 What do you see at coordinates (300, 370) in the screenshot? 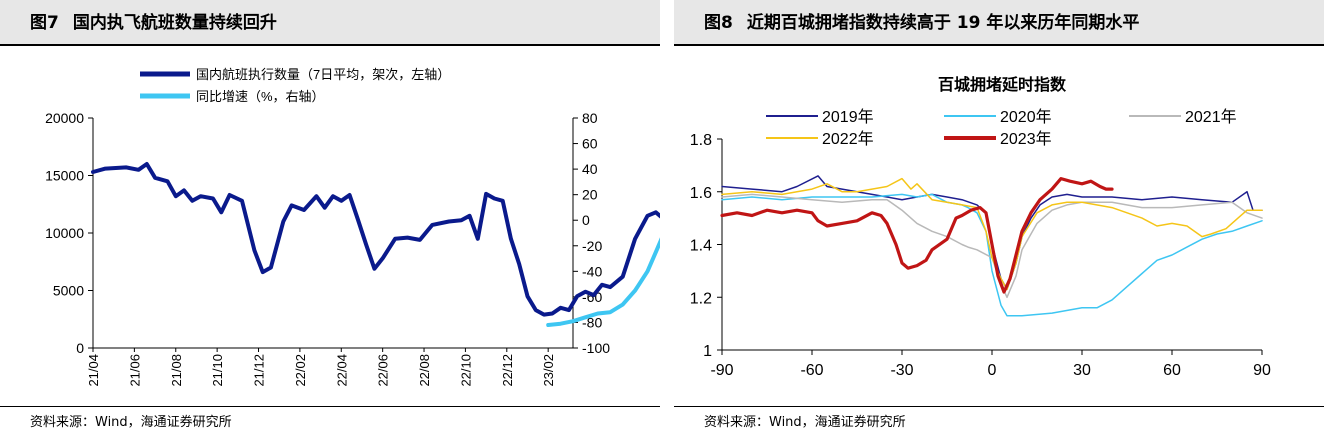
I see `x-tick-label: 22/02` at bounding box center [300, 370].